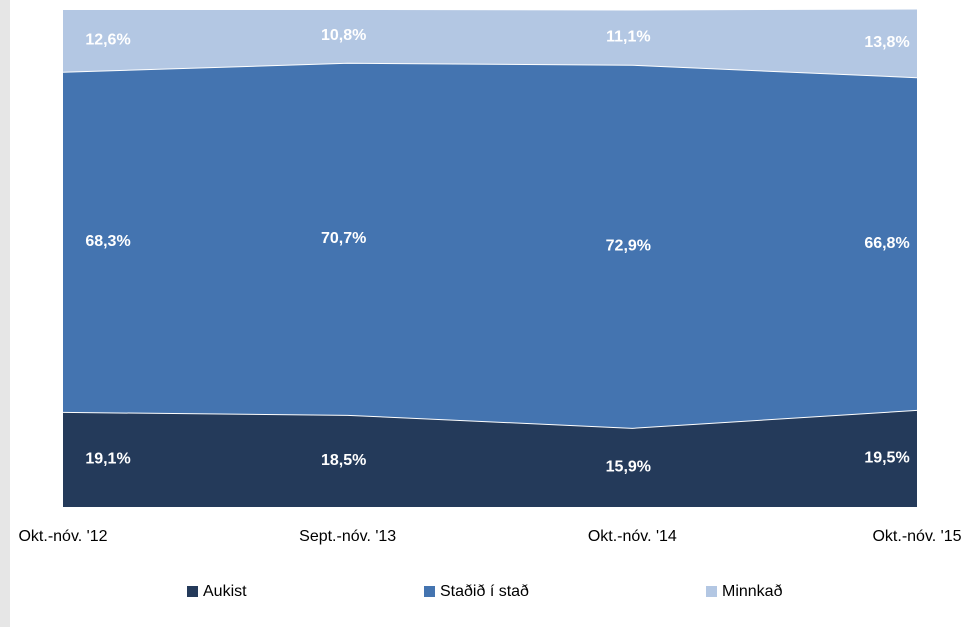  Describe the element at coordinates (107, 40) in the screenshot. I see `data-label: 12,6%` at that location.